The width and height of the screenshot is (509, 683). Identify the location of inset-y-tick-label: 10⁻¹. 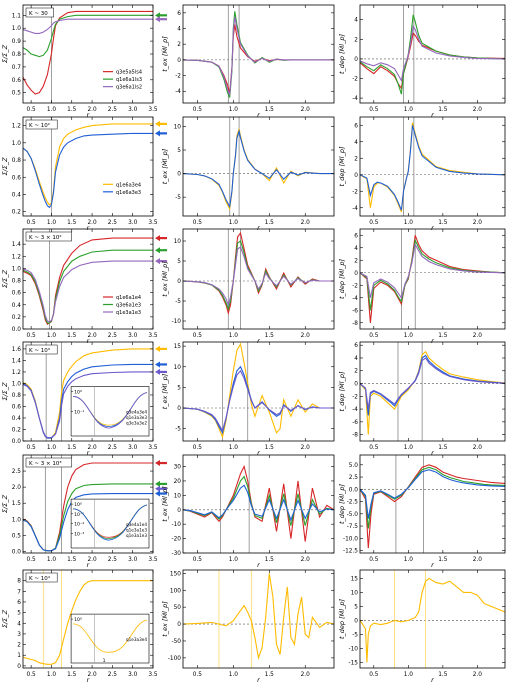
(79, 412).